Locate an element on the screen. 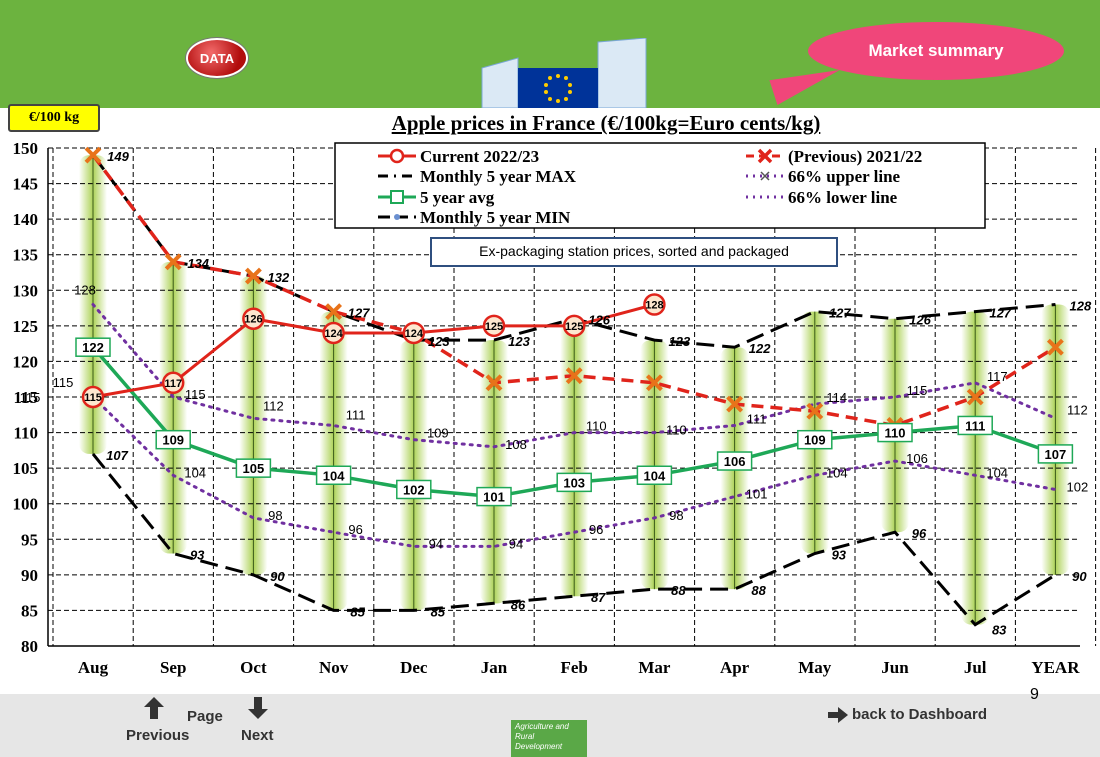  lower-value-label: 104 is located at coordinates (837, 472).